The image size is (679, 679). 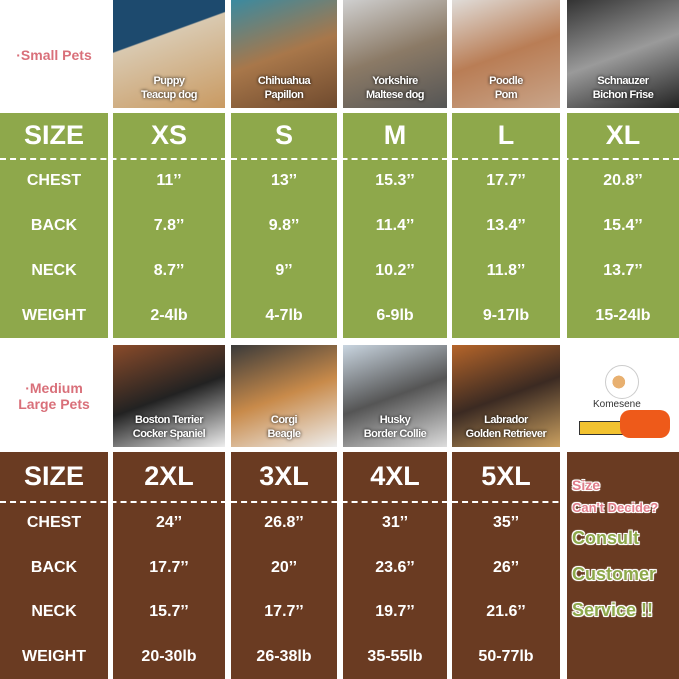 What do you see at coordinates (284, 180) in the screenshot?
I see `measure-value: 13’’` at bounding box center [284, 180].